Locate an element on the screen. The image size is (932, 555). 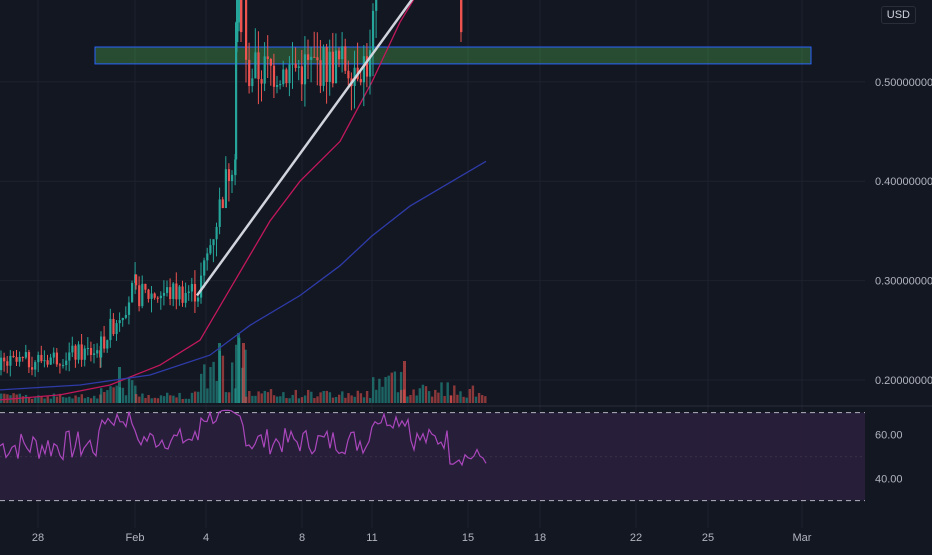
zones is located at coordinates (456, 32).